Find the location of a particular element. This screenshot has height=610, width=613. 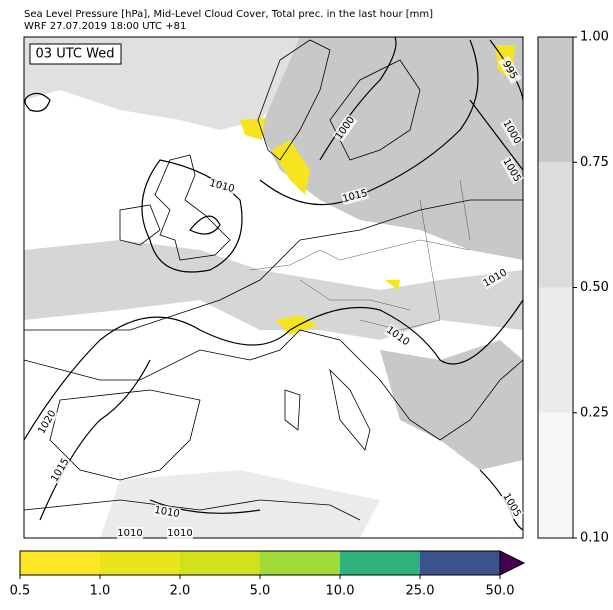

colorbar-tick-label: 2.0 is located at coordinates (180, 591).